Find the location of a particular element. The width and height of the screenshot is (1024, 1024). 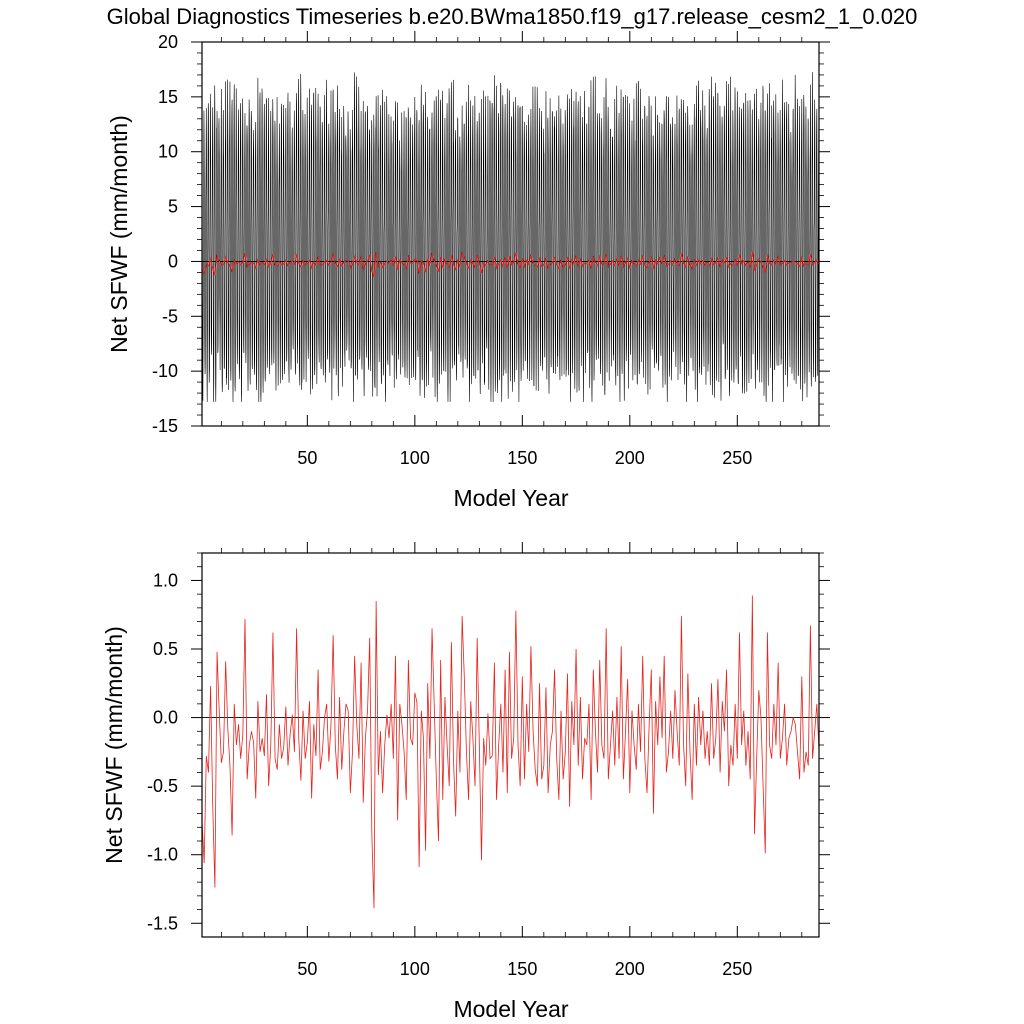

top-y-tick-label: 0 is located at coordinates (173, 261).